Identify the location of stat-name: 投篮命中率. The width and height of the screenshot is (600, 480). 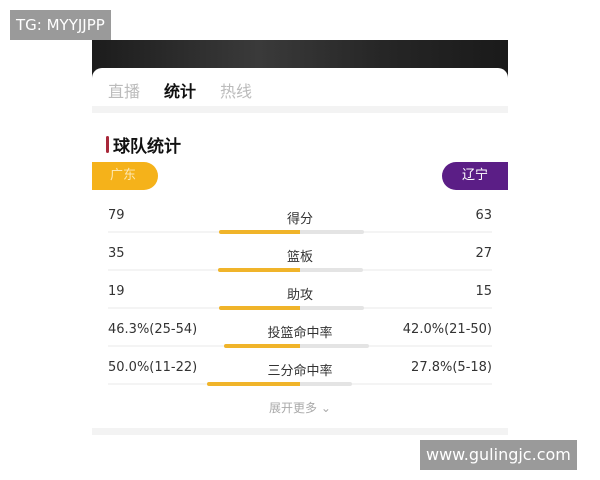
(300, 333).